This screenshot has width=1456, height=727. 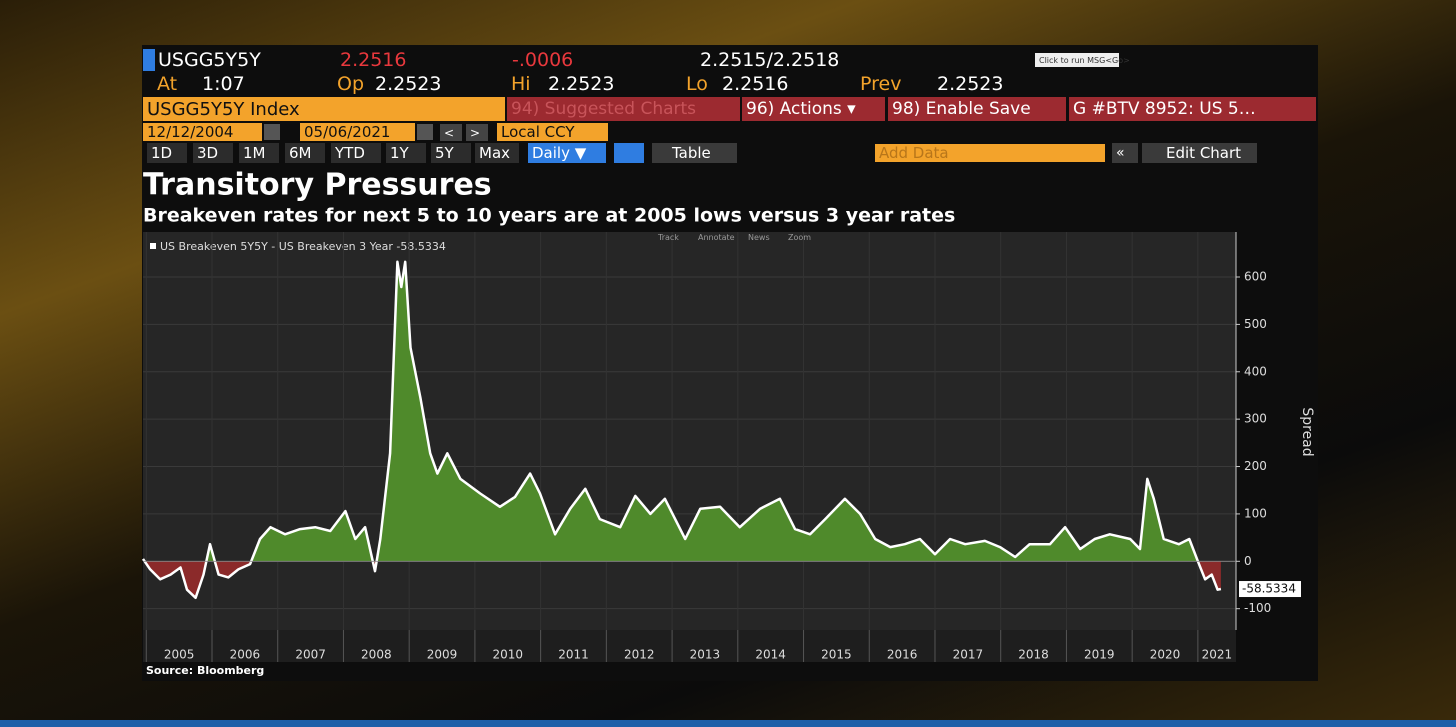 I want to click on quote-value: 1:07, so click(x=223, y=84).